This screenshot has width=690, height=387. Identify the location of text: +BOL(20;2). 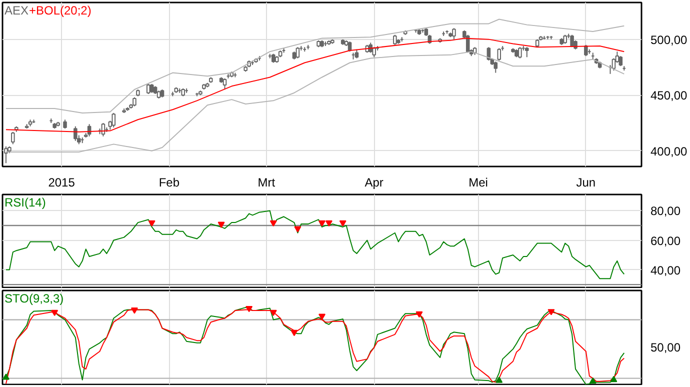
(60, 11).